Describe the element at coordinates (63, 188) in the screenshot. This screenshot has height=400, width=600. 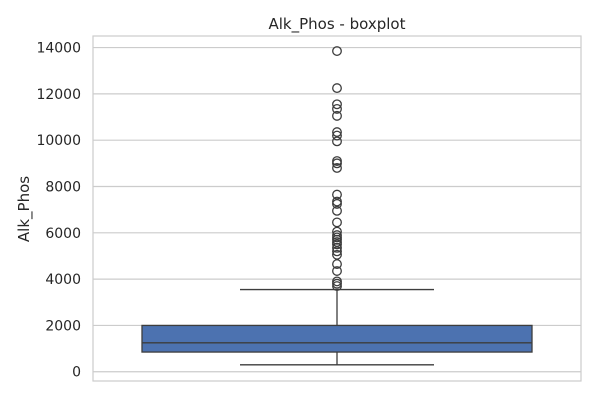
I see `y-tick-label: 8000` at that location.